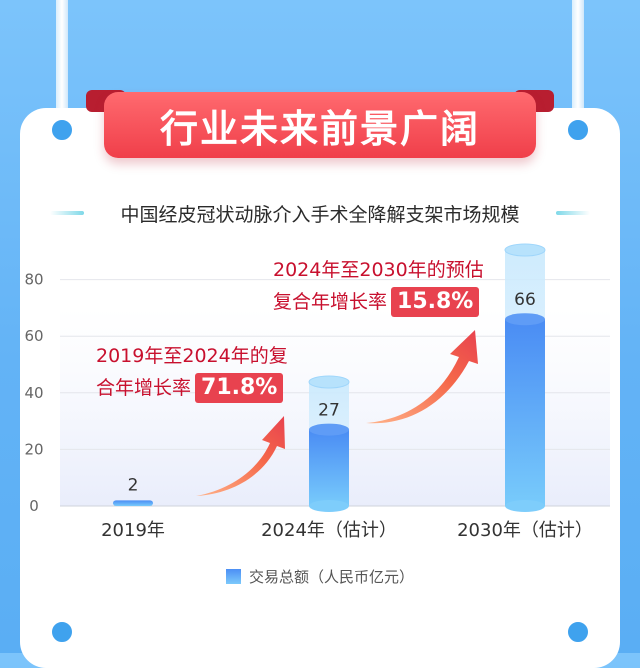 The height and width of the screenshot is (668, 640). What do you see at coordinates (378, 270) in the screenshot?
I see `cagr-callout-2-line1: 2024年至2030年的预估` at bounding box center [378, 270].